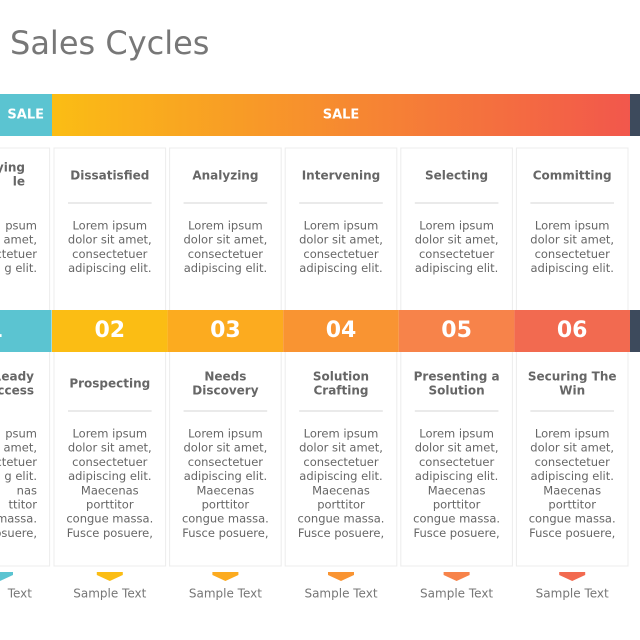 The height and width of the screenshot is (640, 640). Describe the element at coordinates (18, 240) in the screenshot. I see `description: t amet,` at that location.